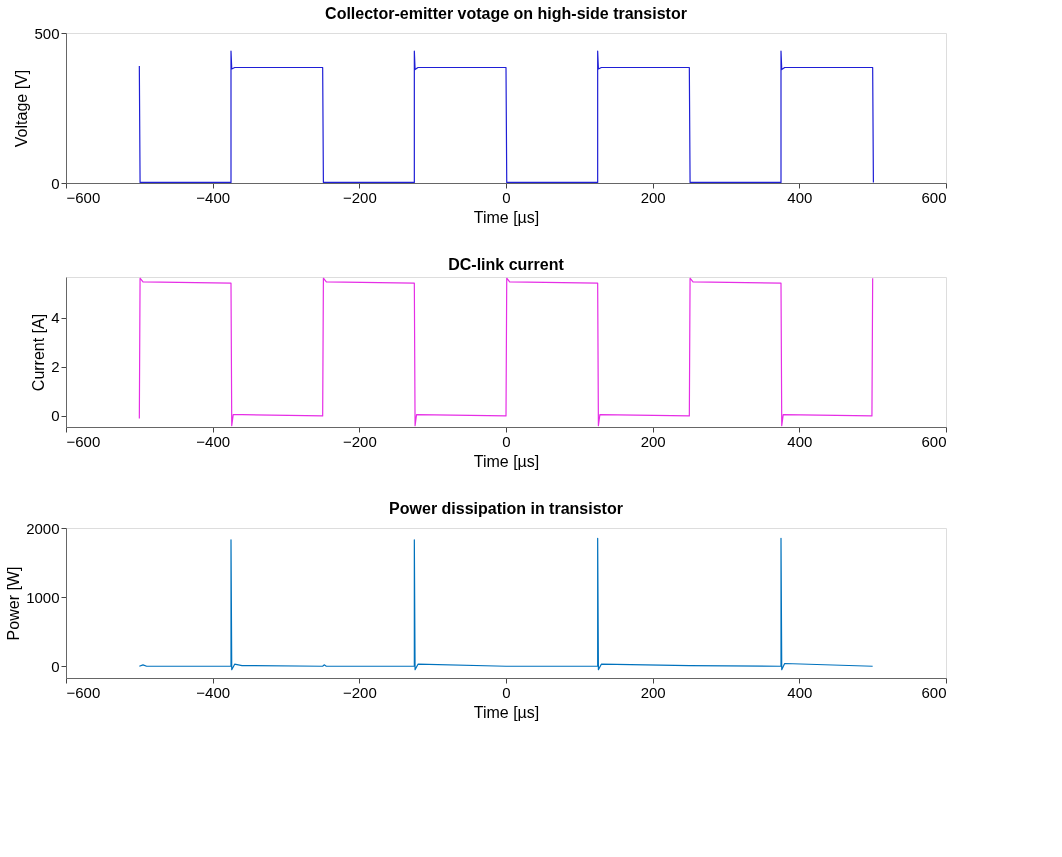 Image resolution: width=1062 pixels, height=857 pixels. What do you see at coordinates (506, 264) in the screenshot?
I see `chart-title: DC-link current` at bounding box center [506, 264].